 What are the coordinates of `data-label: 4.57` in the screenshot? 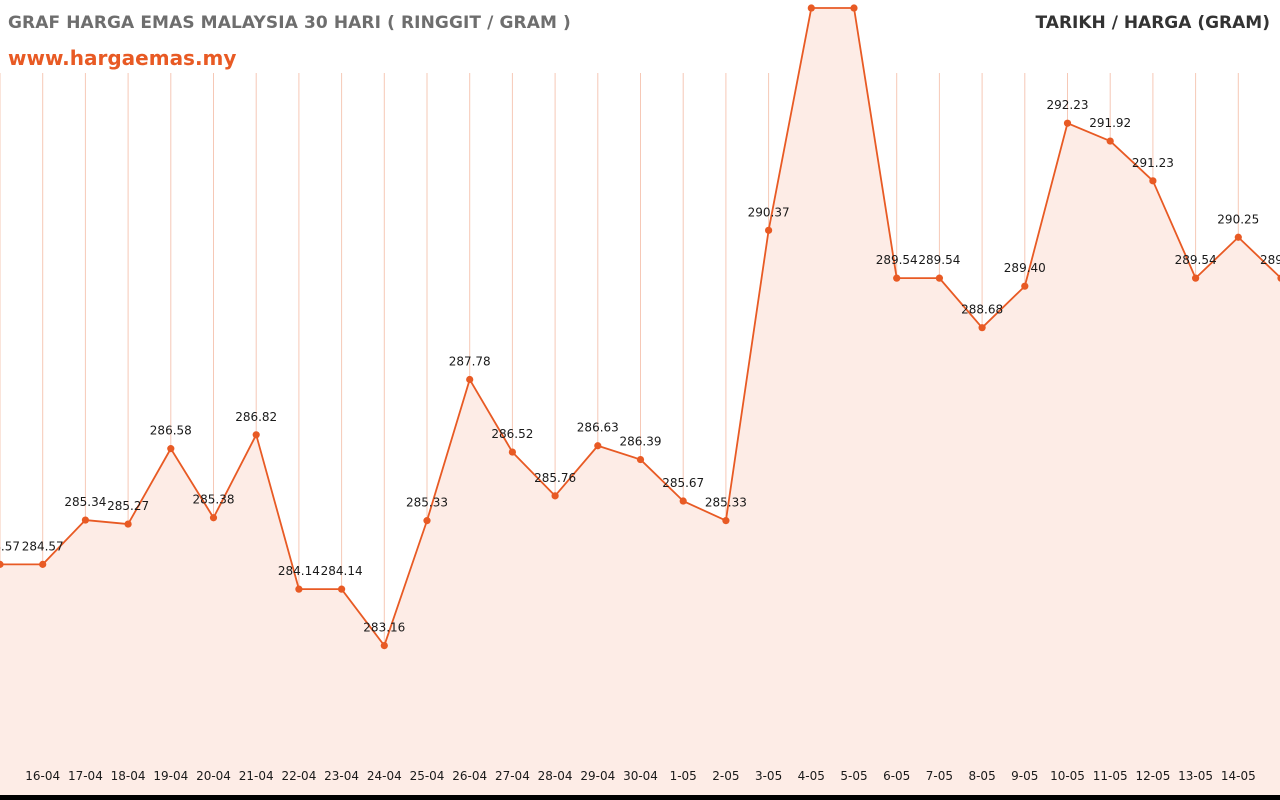 It's located at (10, 546).